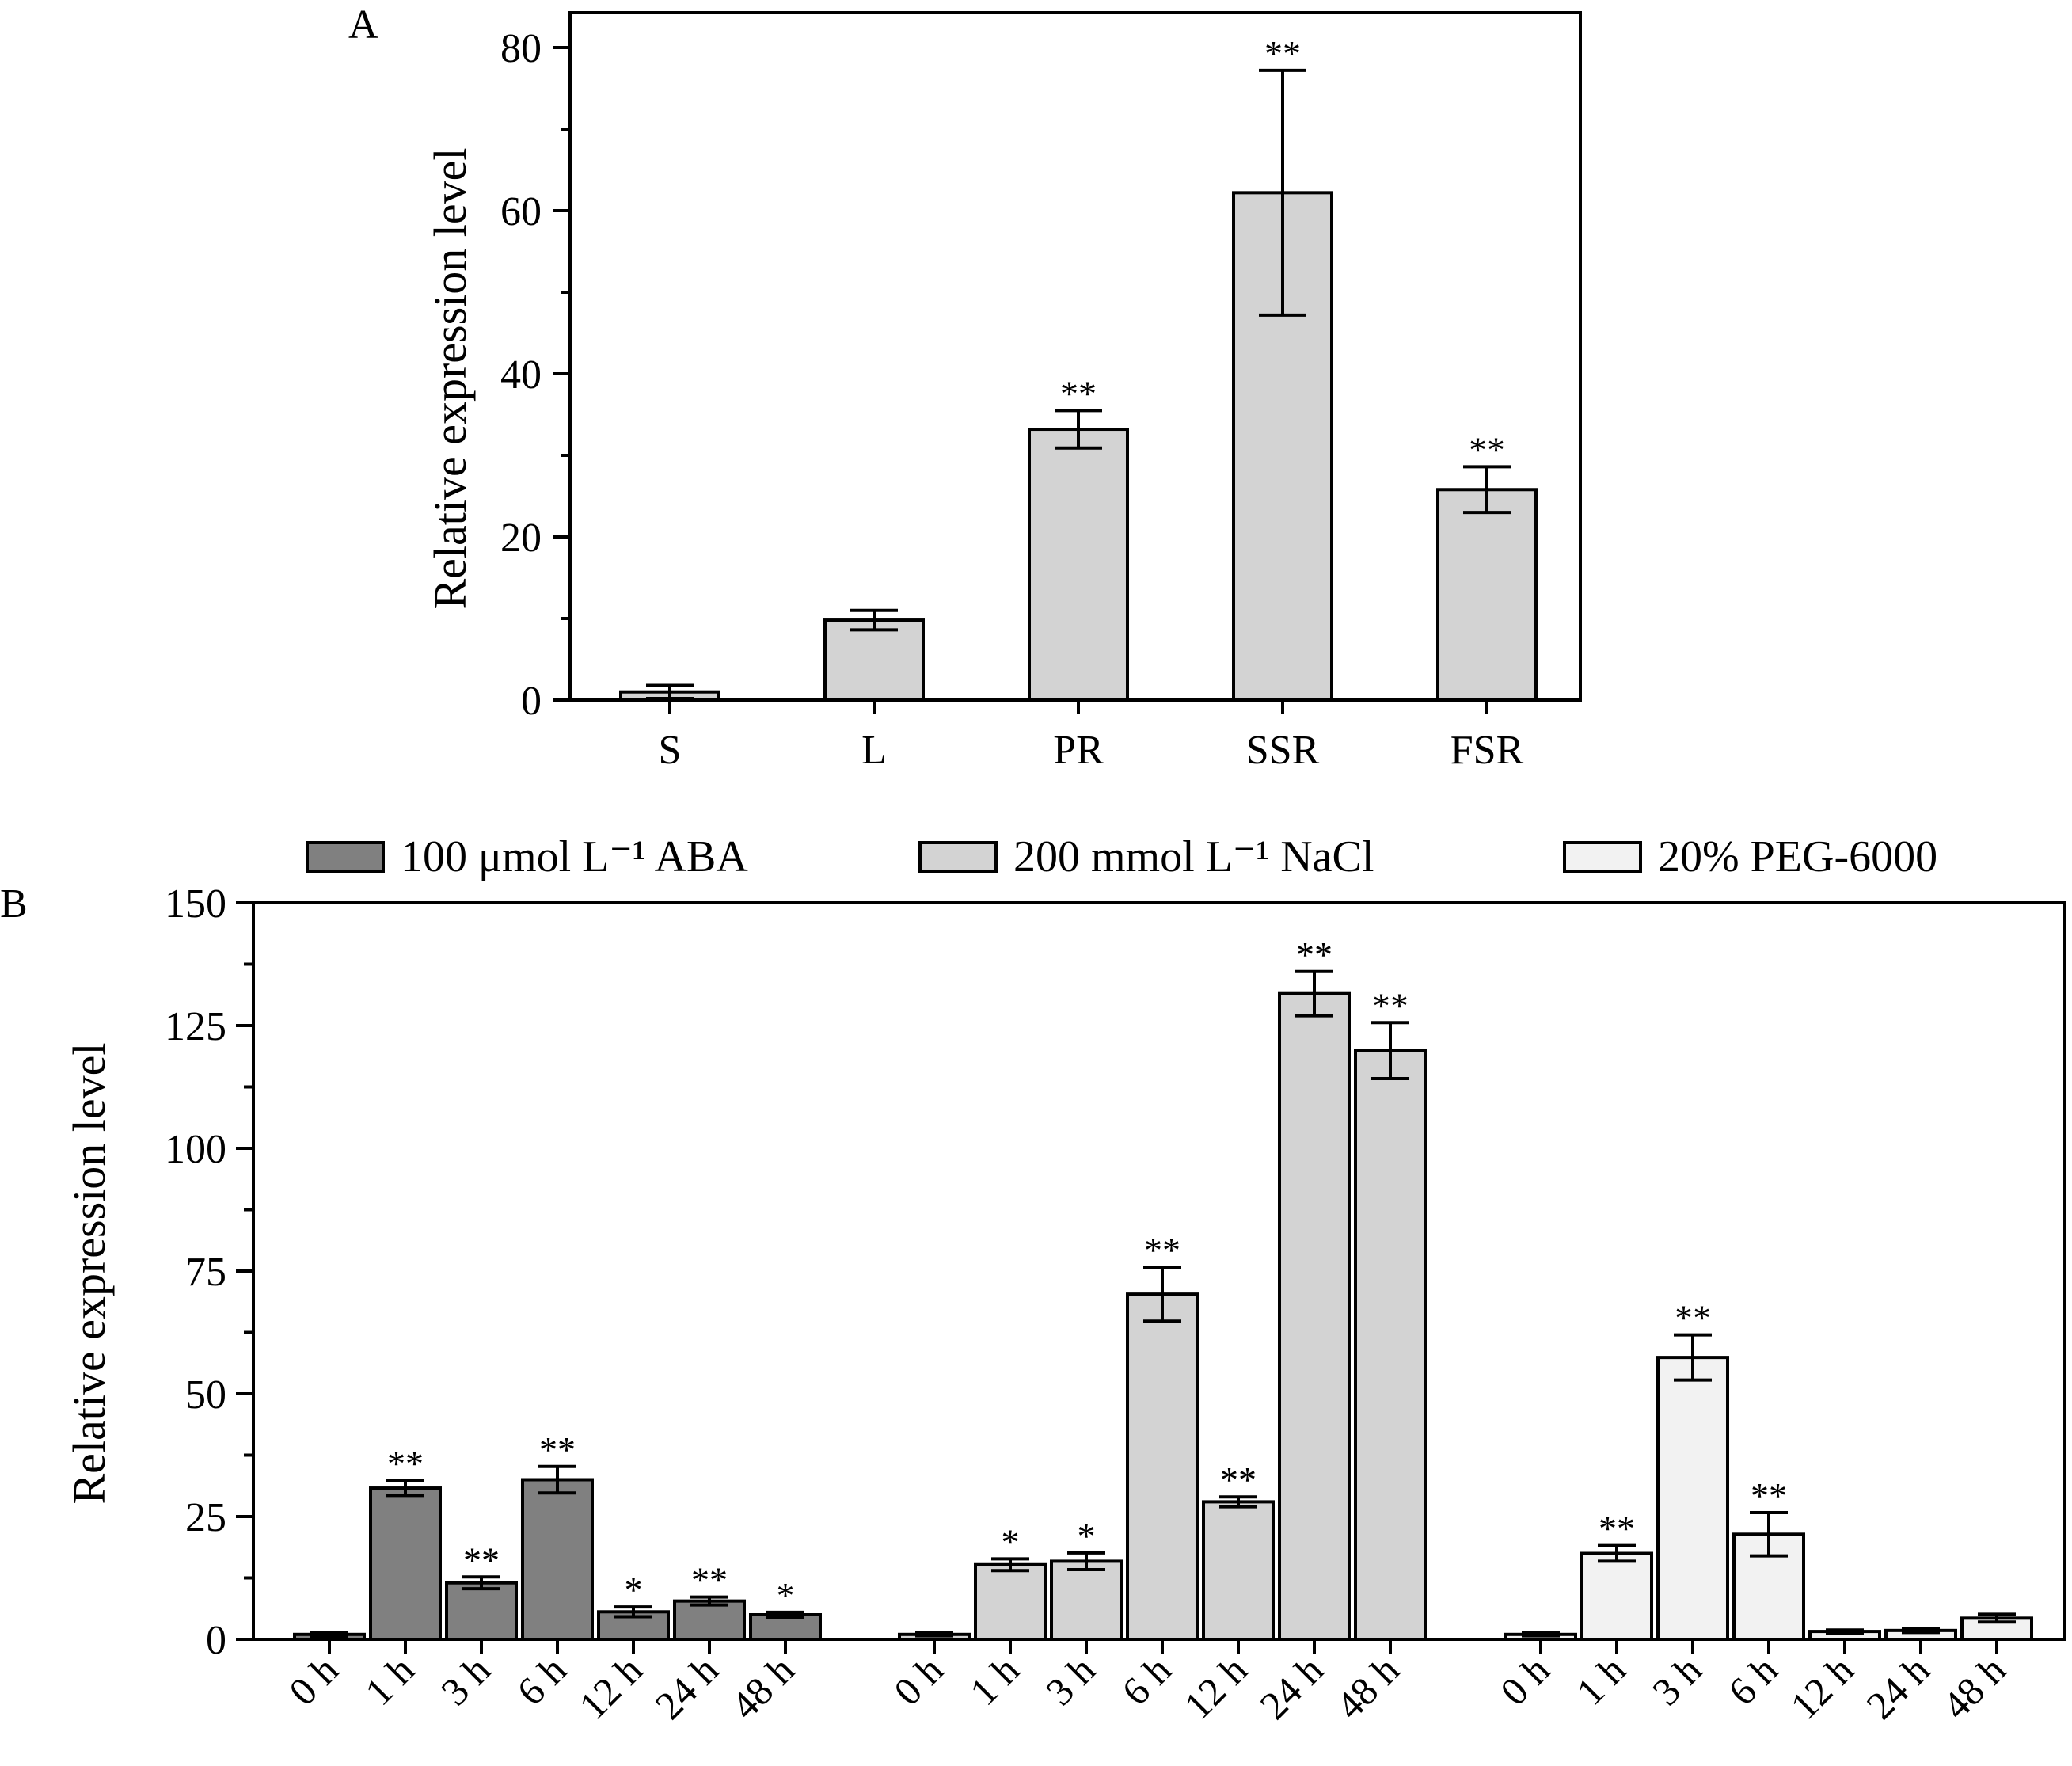  I want to click on panel-b-y-axis-title: Relative expression level, so click(89, 1273).